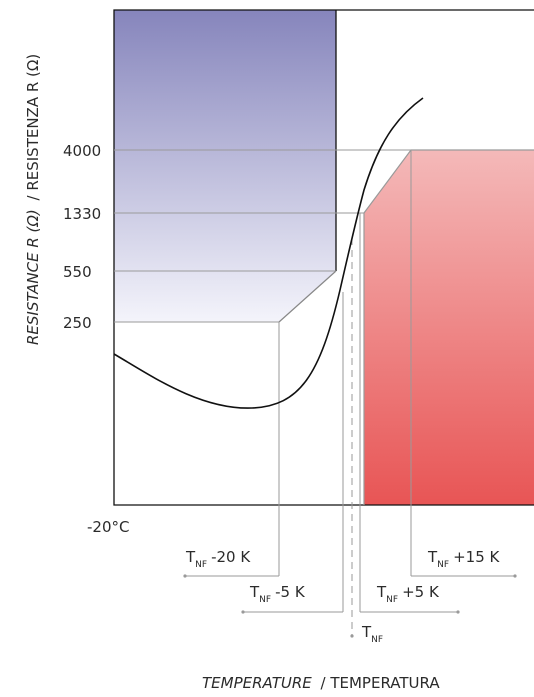 This screenshot has width=534, height=697. I want to click on marker-plus5-base: T, so click(381, 592).